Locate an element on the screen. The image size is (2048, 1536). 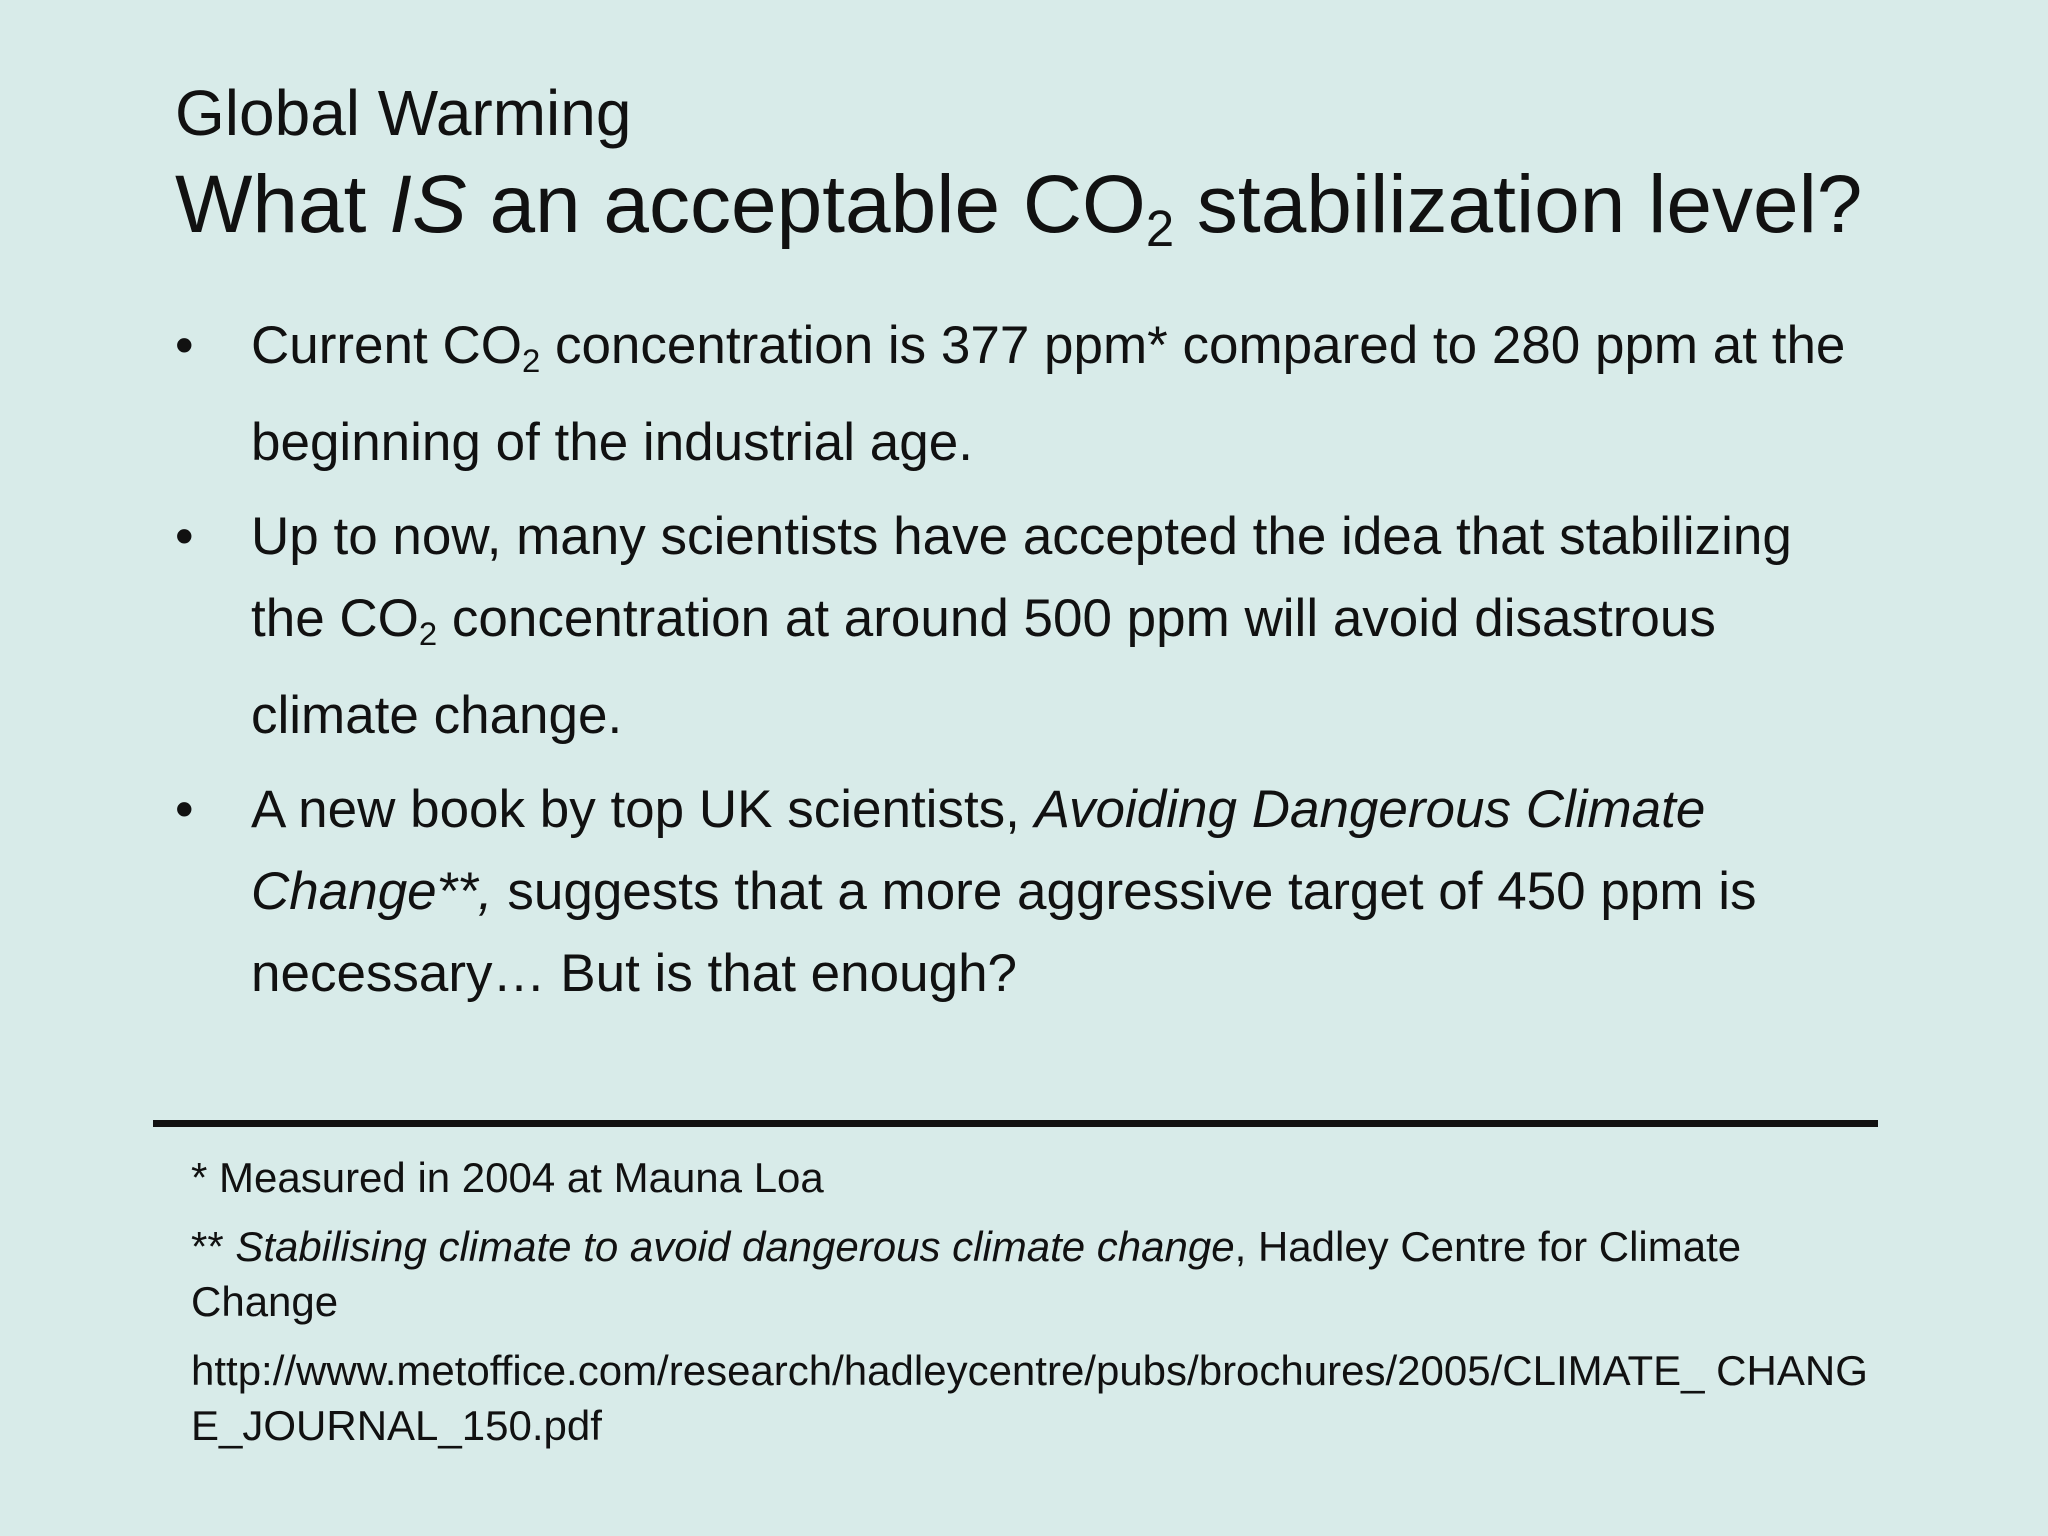
bullet-text-pre: A new book by top UK scientists, is located at coordinates (643, 810).